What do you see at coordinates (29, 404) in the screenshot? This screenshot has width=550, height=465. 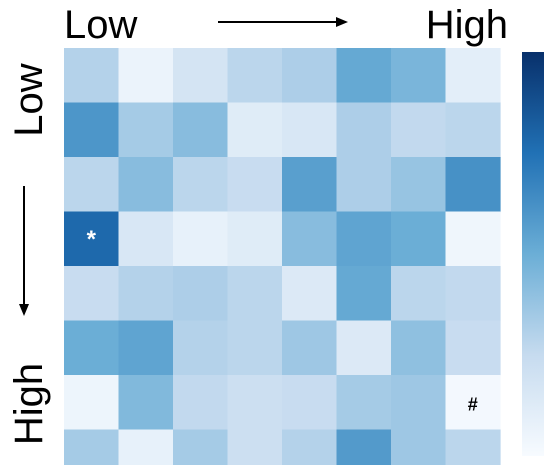 I see `y-axis-high-label: High` at bounding box center [29, 404].